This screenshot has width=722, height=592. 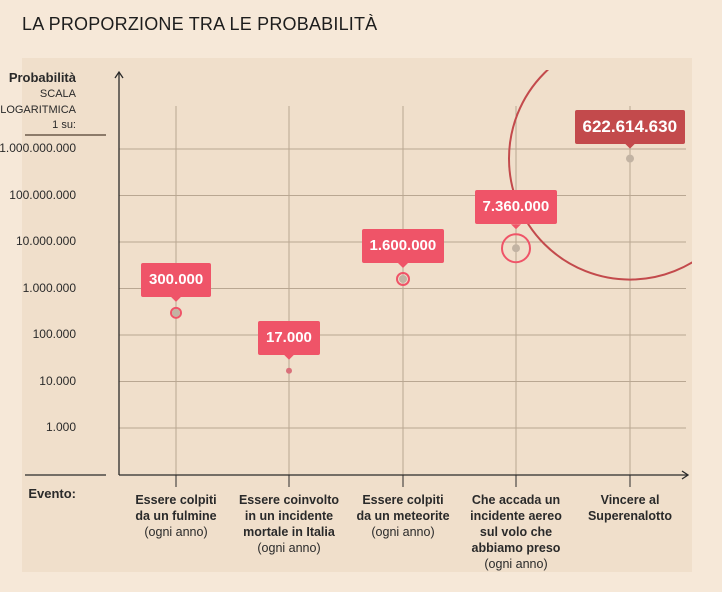 What do you see at coordinates (60, 427) in the screenshot?
I see `y-tick-label: 1.000` at bounding box center [60, 427].